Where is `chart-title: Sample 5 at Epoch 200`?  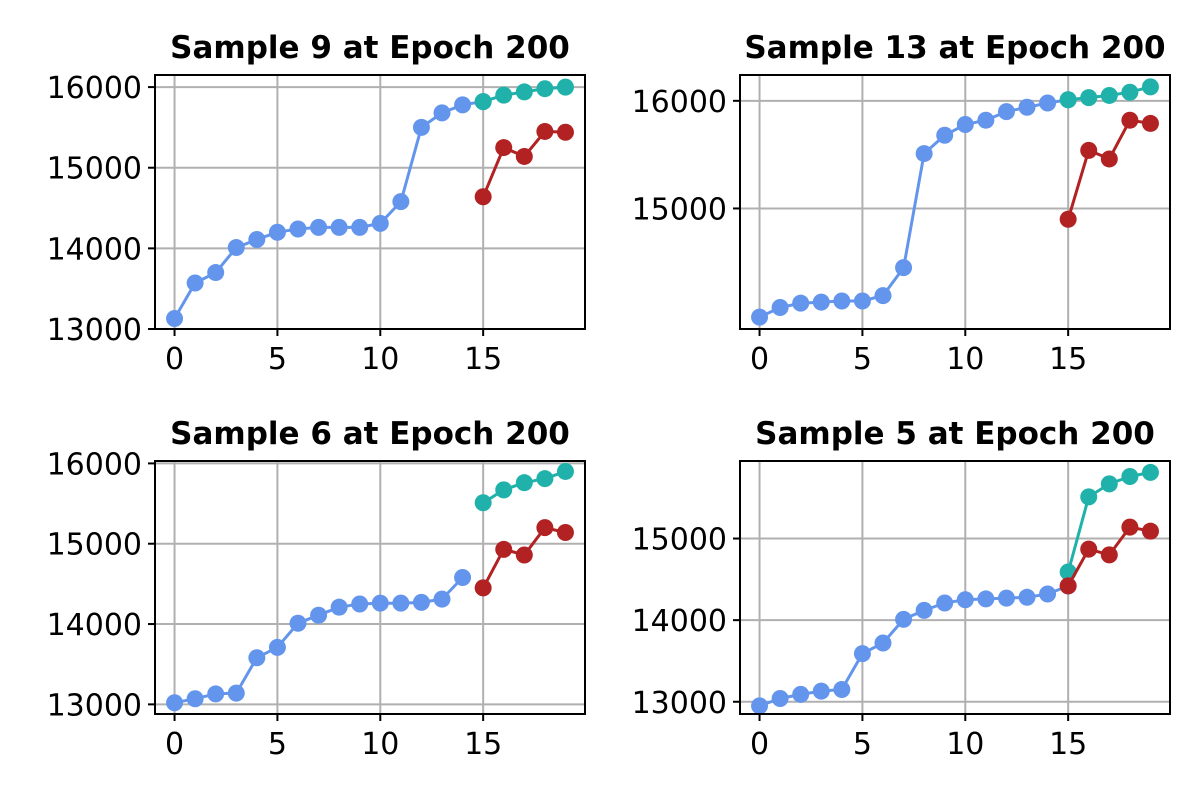
chart-title: Sample 5 at Epoch 200 is located at coordinates (955, 434).